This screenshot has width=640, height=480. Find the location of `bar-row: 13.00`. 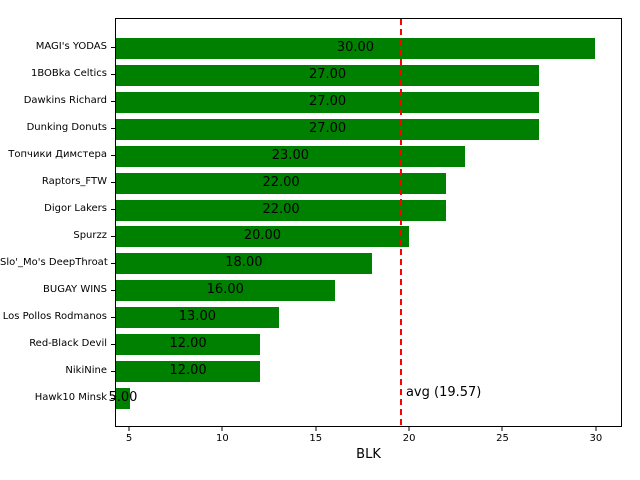

bar-row: 13.00 is located at coordinates (368, 317).